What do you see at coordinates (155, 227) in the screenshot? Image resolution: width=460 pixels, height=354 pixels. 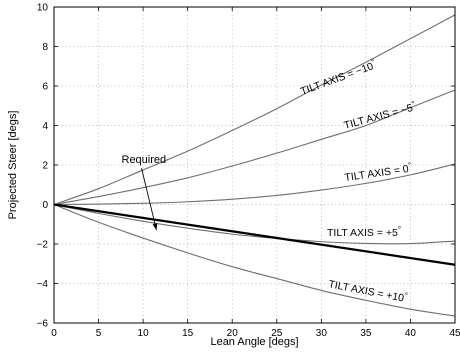 I see `required-arrowhead` at bounding box center [155, 227].